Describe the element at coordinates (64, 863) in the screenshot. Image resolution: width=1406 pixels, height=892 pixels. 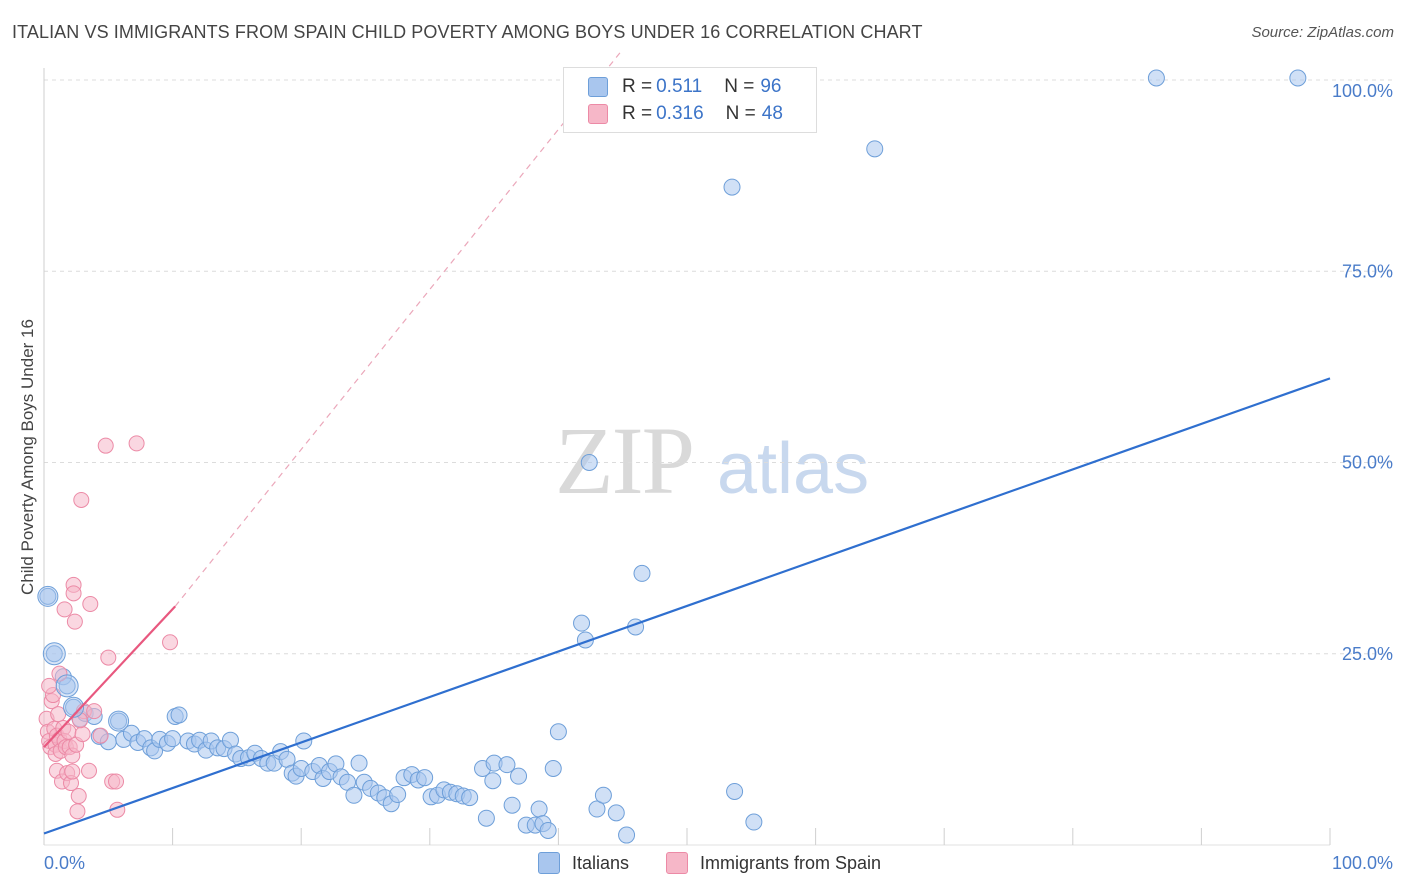
I see `x-tick-label: 0.0%` at that location.